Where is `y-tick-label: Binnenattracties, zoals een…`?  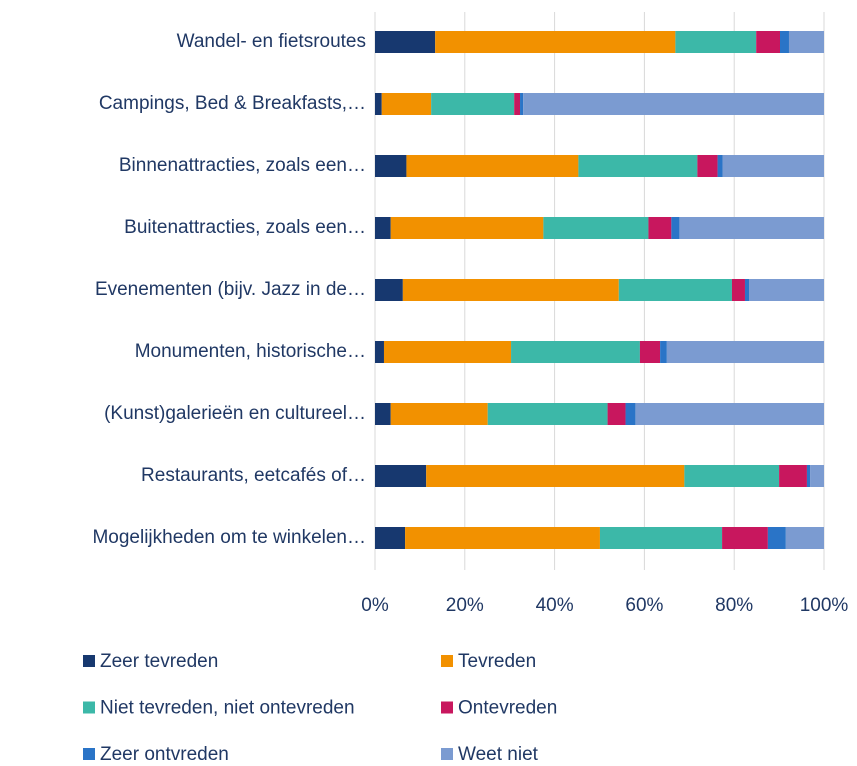
y-tick-label: Binnenattracties, zoals een… is located at coordinates (242, 165).